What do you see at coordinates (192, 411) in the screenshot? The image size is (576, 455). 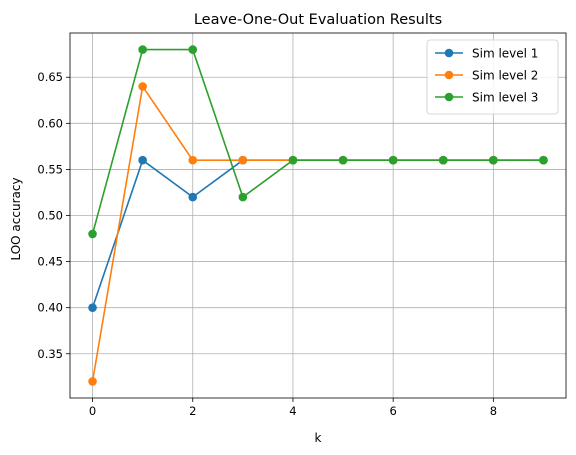 I see `x-tick-label: 2` at bounding box center [192, 411].